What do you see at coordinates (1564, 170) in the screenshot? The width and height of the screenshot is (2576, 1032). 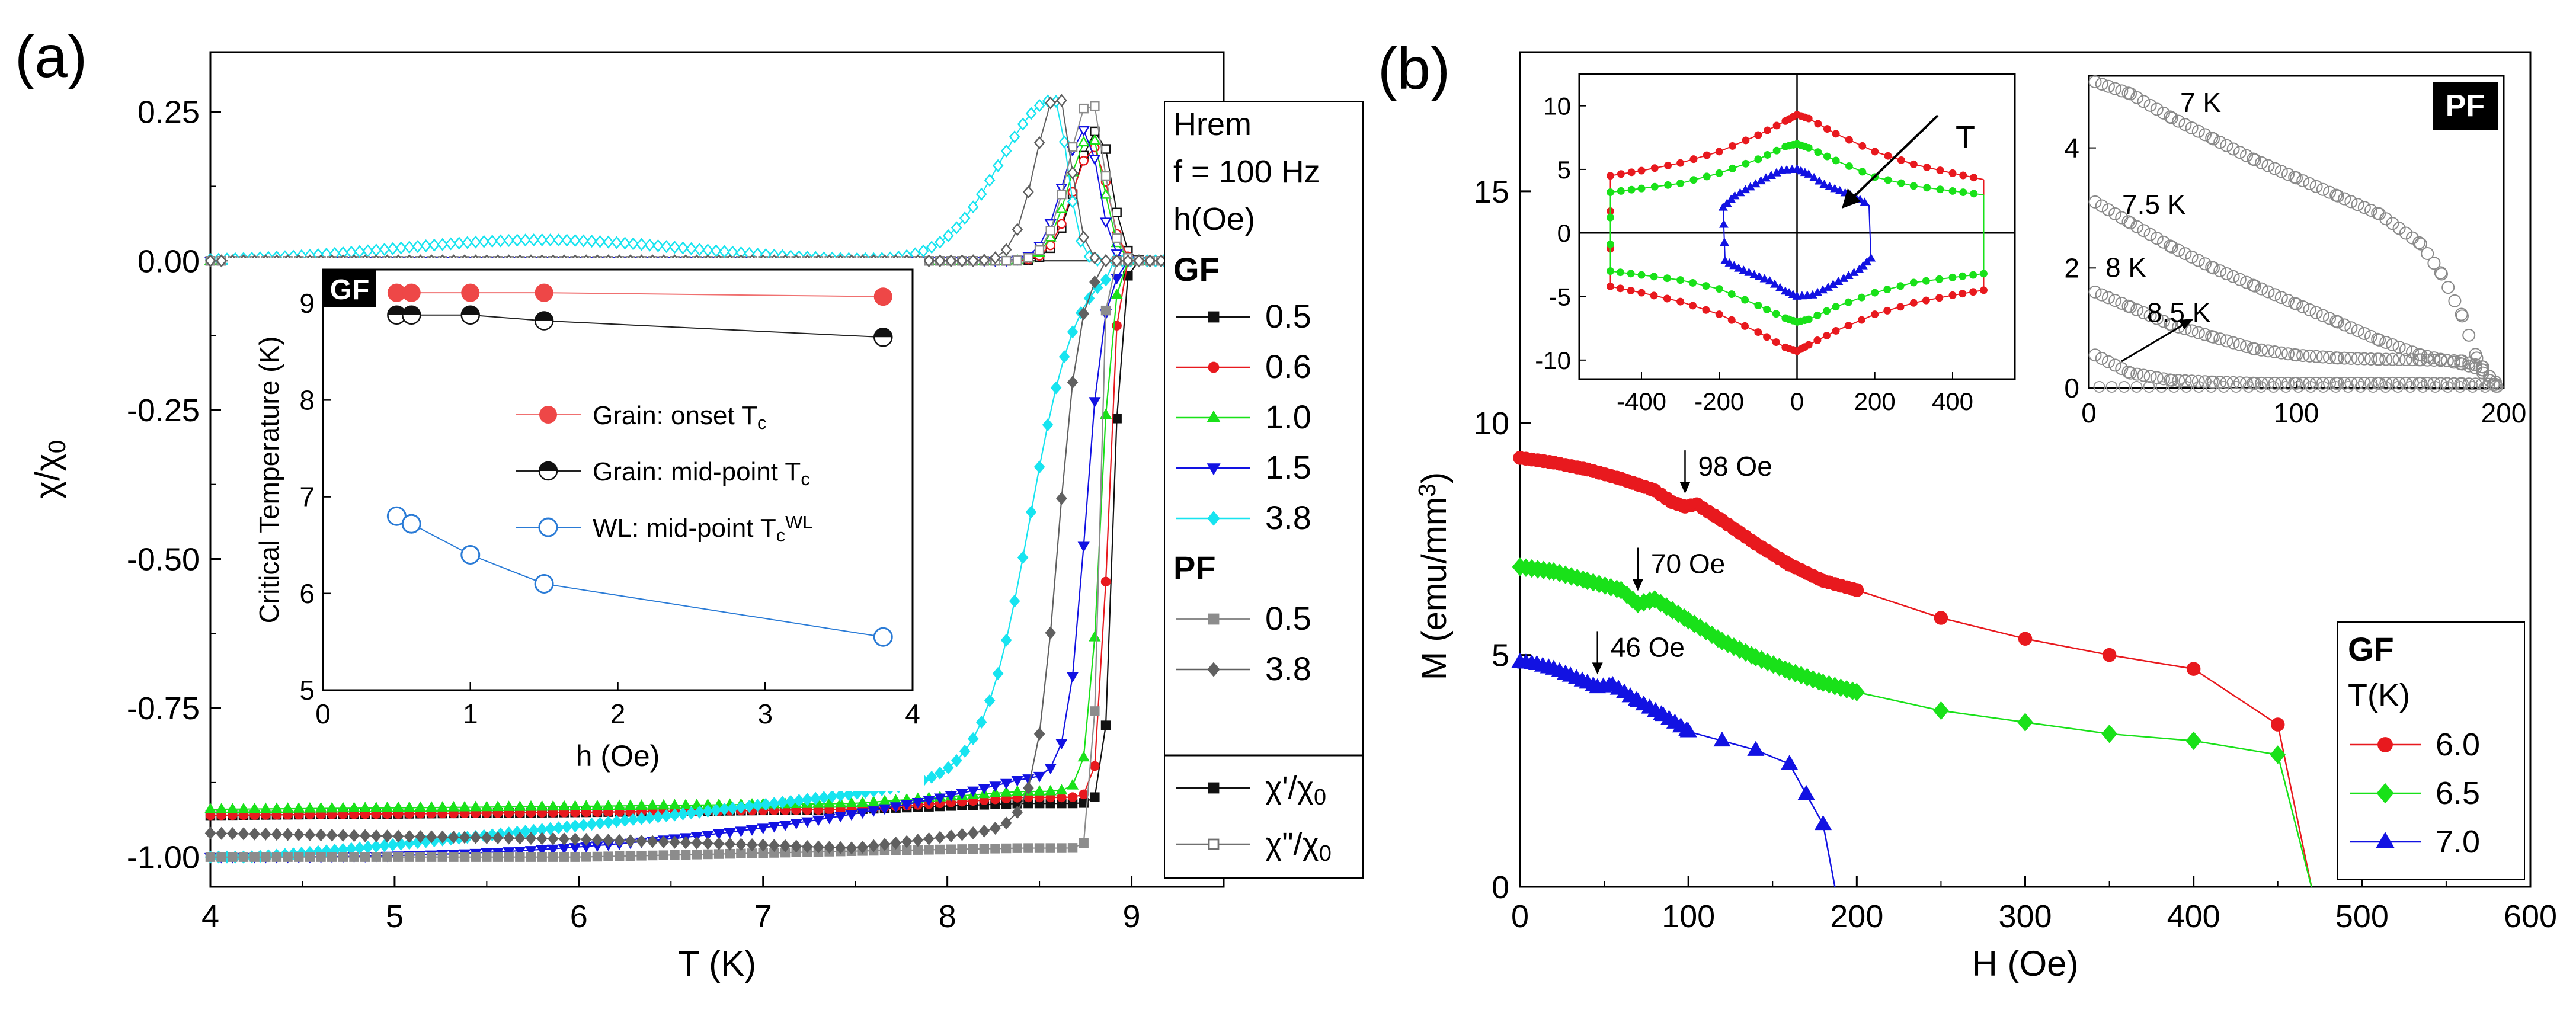 I see `inset-loops-ytick-label: 5` at bounding box center [1564, 170].